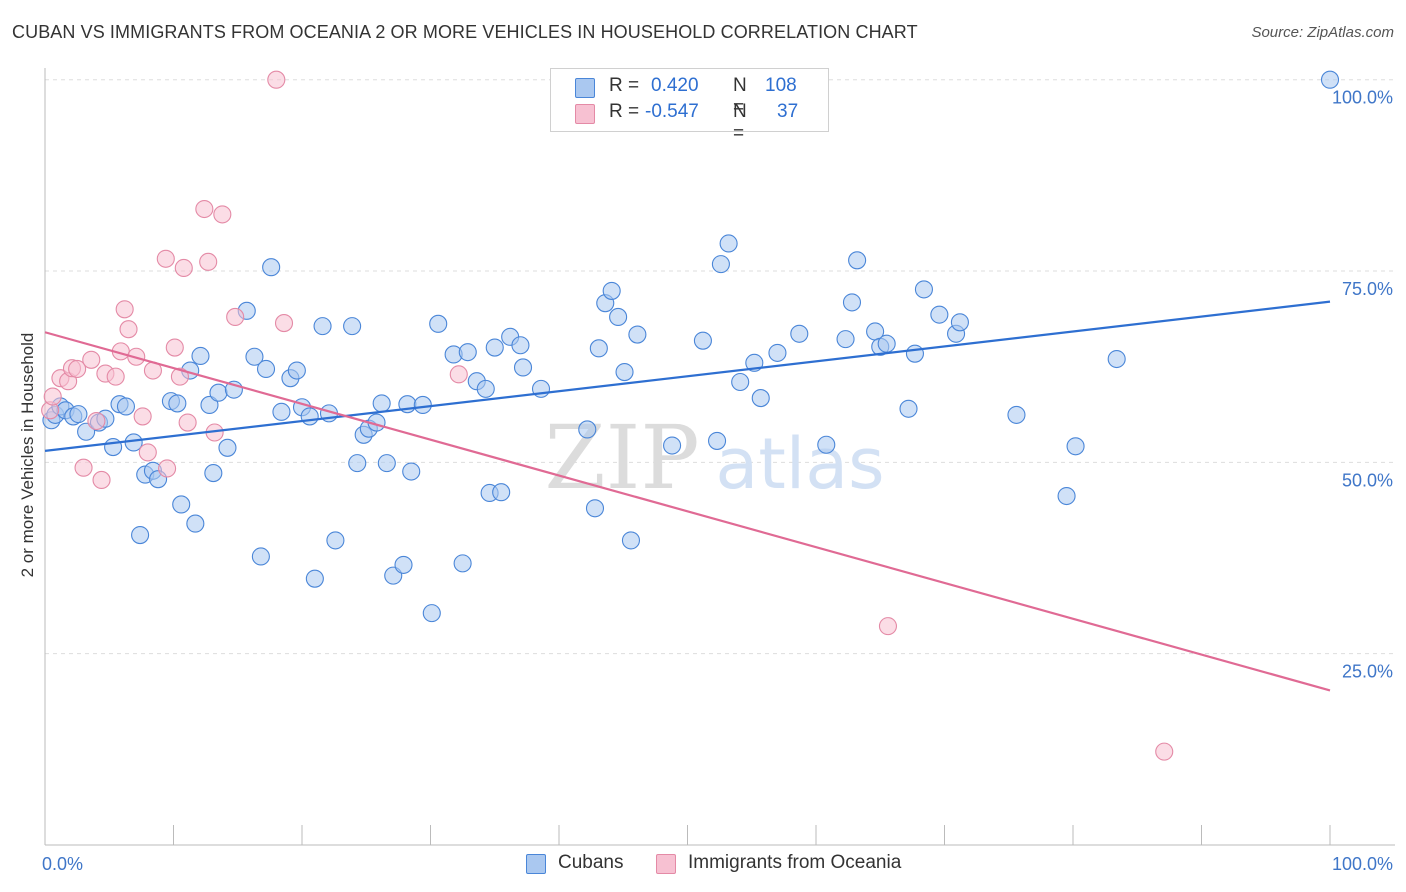 The width and height of the screenshot is (1406, 892). I want to click on legend-n-label: N =, so click(740, 96).